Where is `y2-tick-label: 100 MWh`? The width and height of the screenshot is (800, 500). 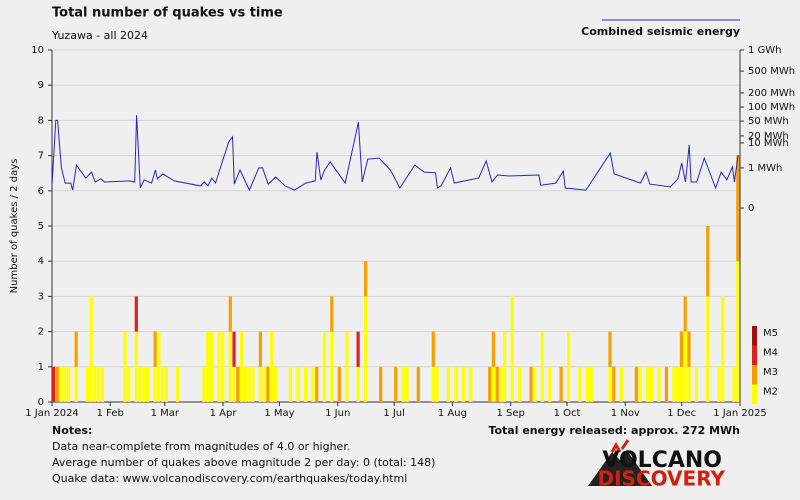 y2-tick-label: 100 MWh is located at coordinates (771, 107).